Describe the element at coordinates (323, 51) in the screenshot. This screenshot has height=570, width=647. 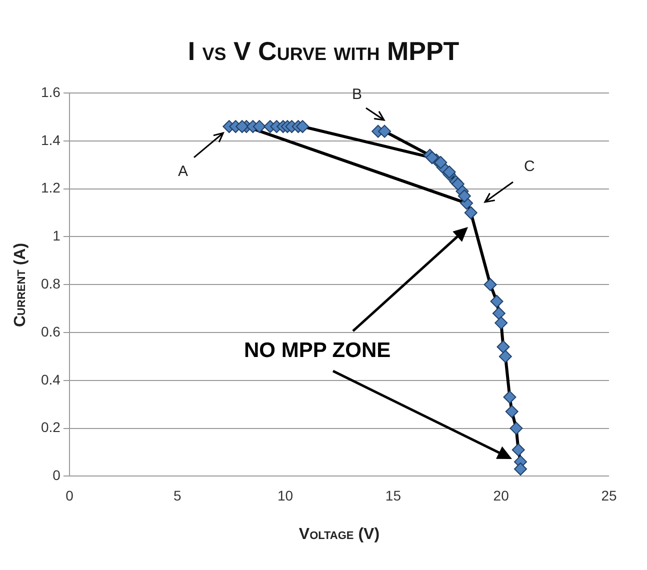
I see `chart-title: I vs V Curve with MPPT` at that location.